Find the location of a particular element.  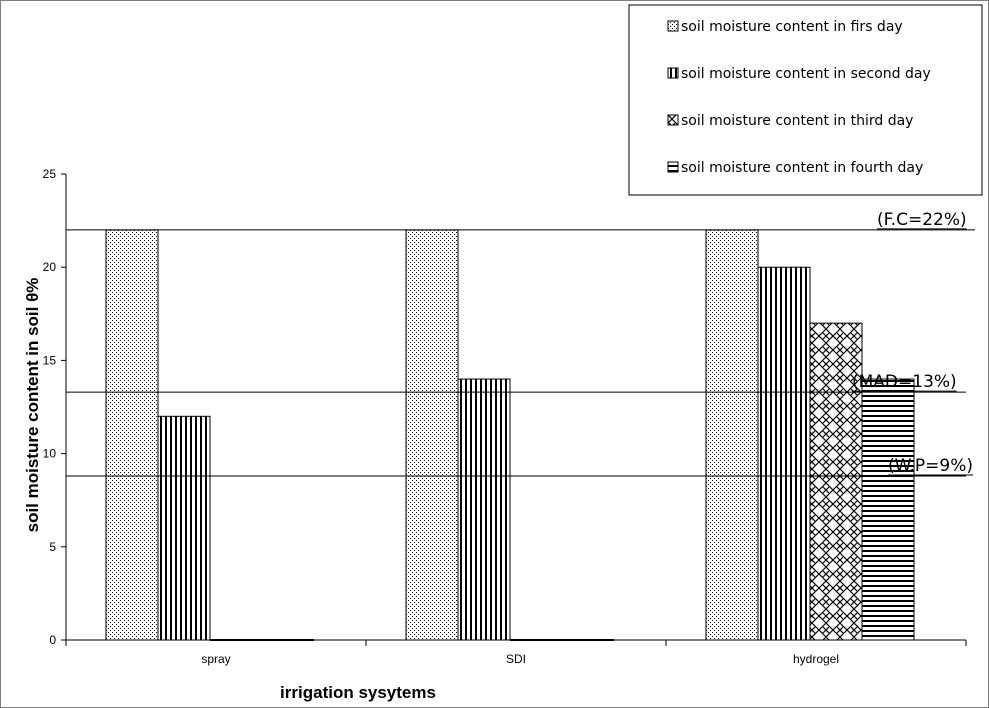

reference-line-label: (W.P=9%) is located at coordinates (930, 466).